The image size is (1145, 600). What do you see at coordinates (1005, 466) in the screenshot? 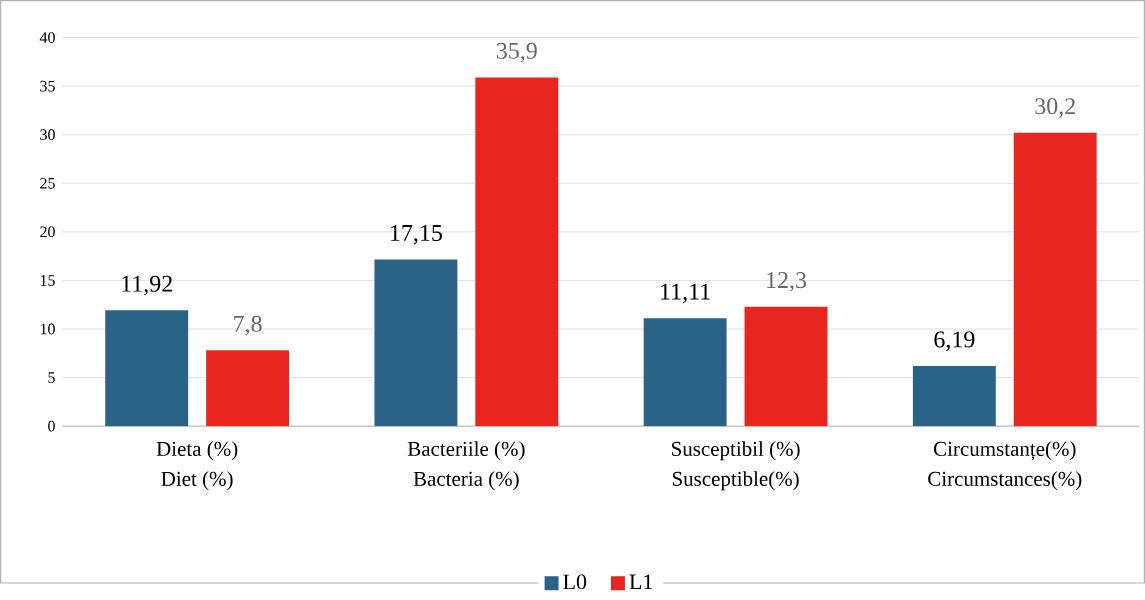
I see `x-tick-label: Circumstanțe(%) Circumstances(%)` at bounding box center [1005, 466].